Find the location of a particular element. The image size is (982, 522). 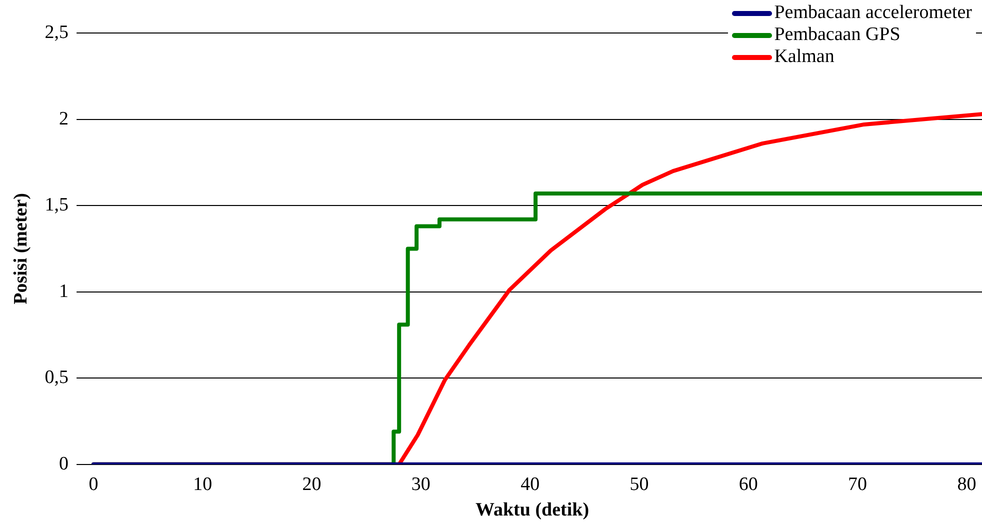

x-tick-label: 80 is located at coordinates (966, 484).